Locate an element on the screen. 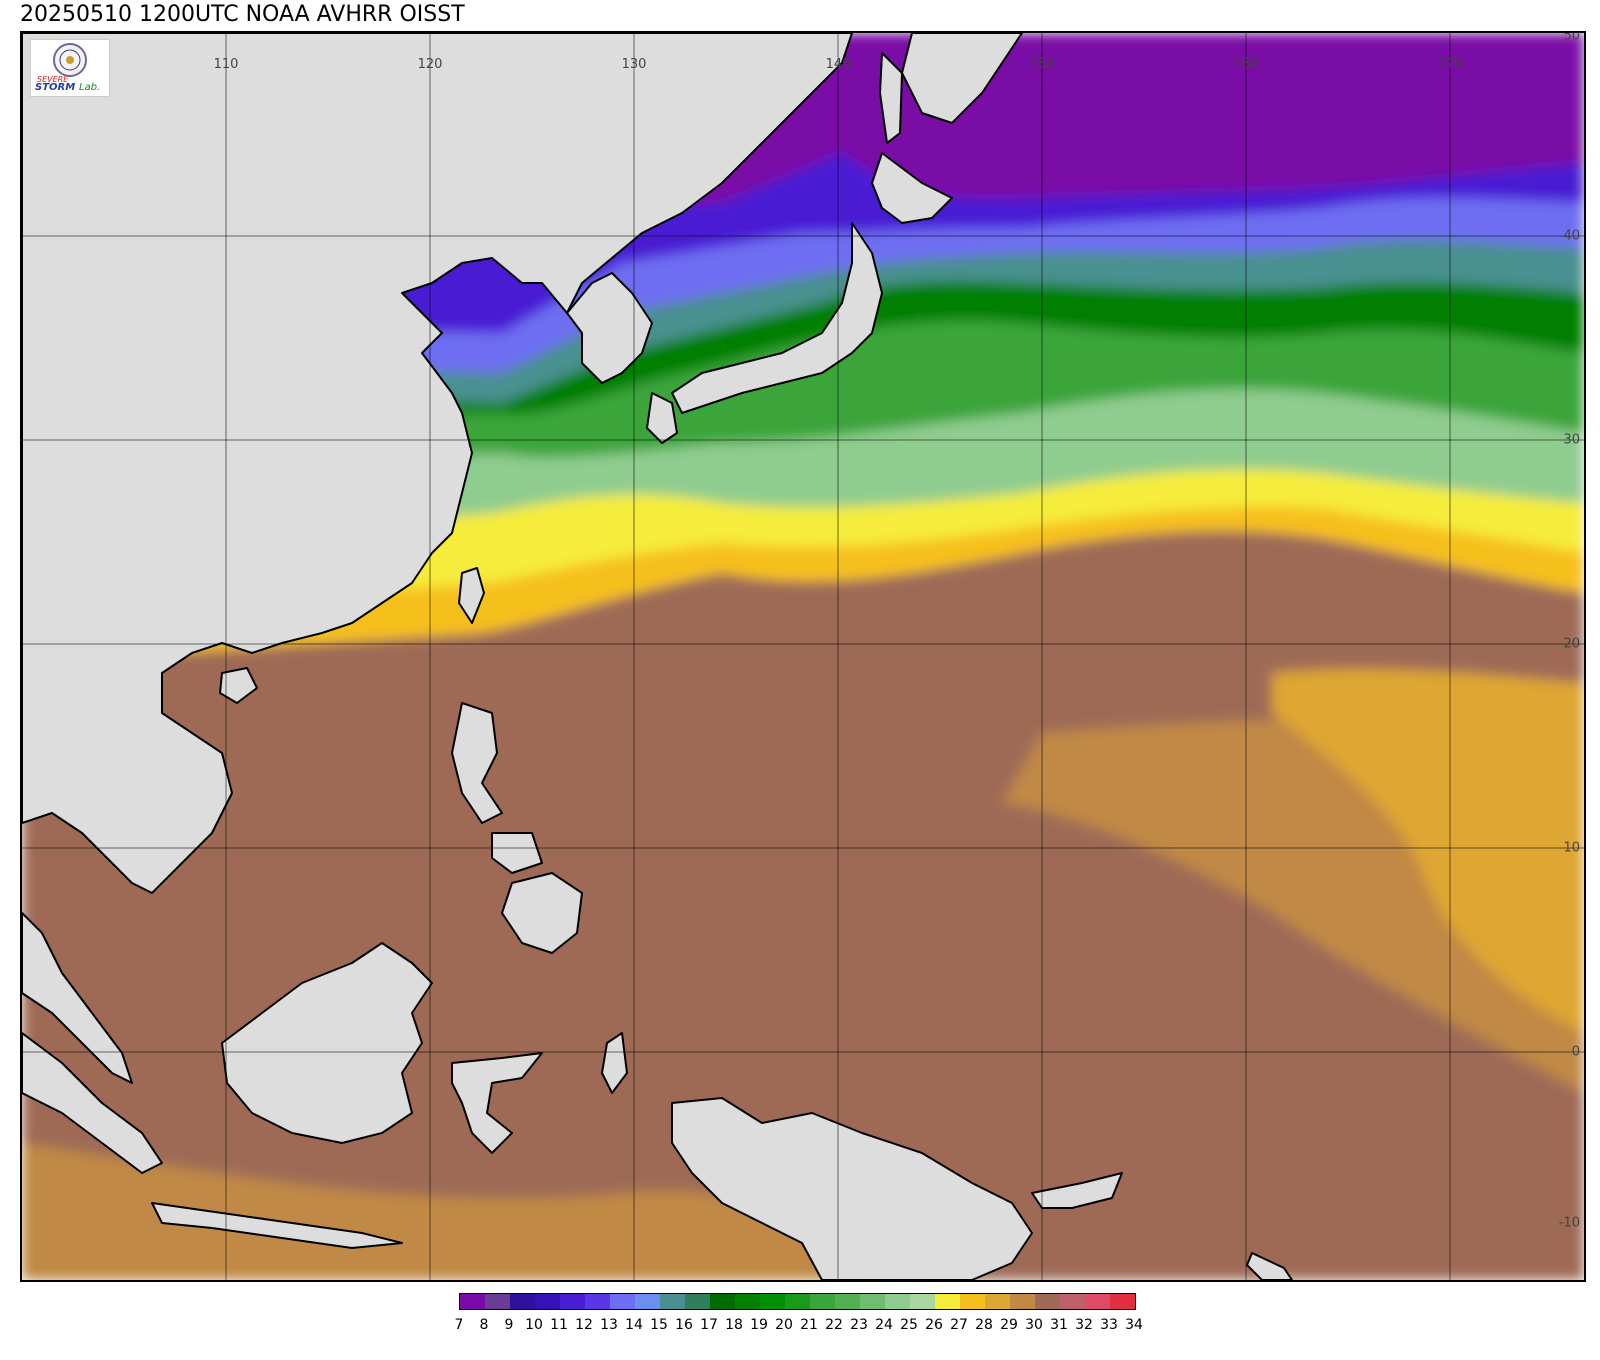 The image size is (1600, 1360). legend-tick-label: 33 is located at coordinates (1109, 1325).